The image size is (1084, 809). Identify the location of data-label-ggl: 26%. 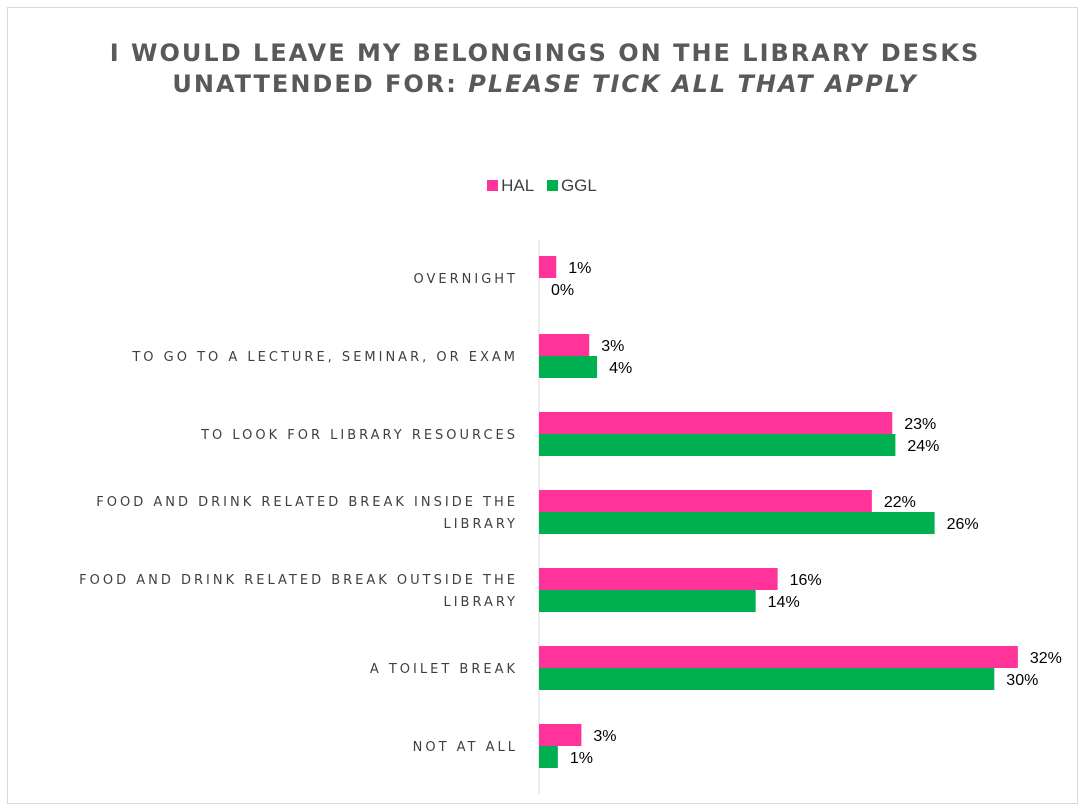
(963, 524).